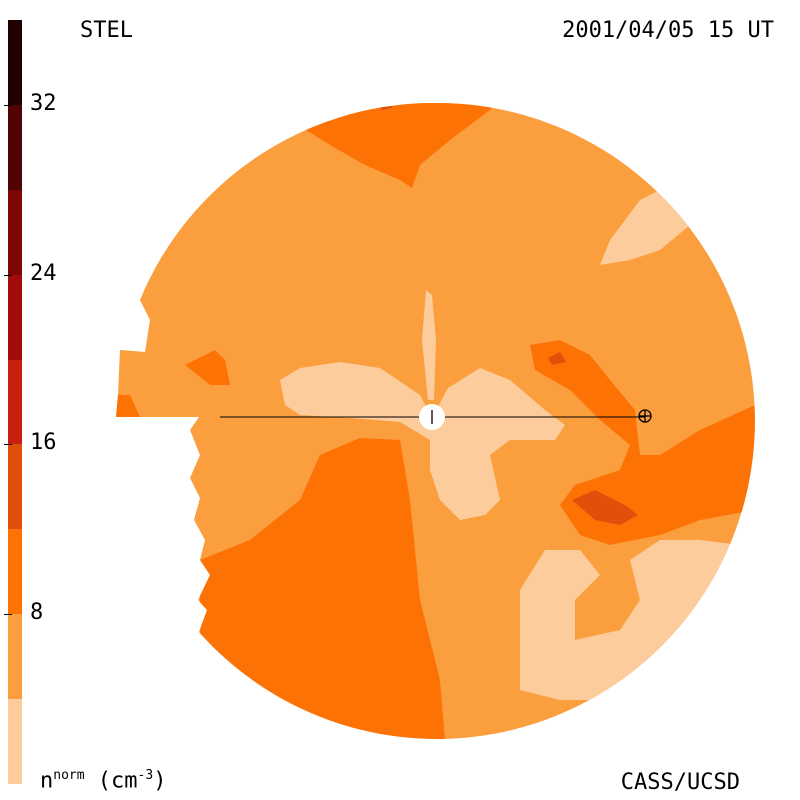 This screenshot has width=800, height=800. What do you see at coordinates (605, 507) in the screenshot?
I see `region-hot-east` at bounding box center [605, 507].